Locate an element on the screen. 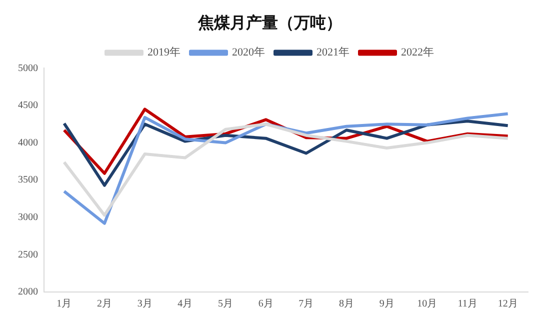 The width and height of the screenshot is (550, 326). legend-label: 2020年 is located at coordinates (248, 52).